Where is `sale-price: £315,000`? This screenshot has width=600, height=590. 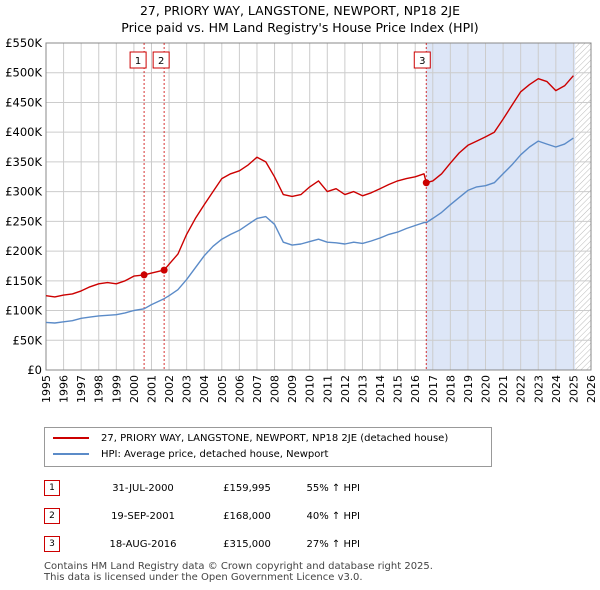 sale-price: £315,000 is located at coordinates (247, 544).